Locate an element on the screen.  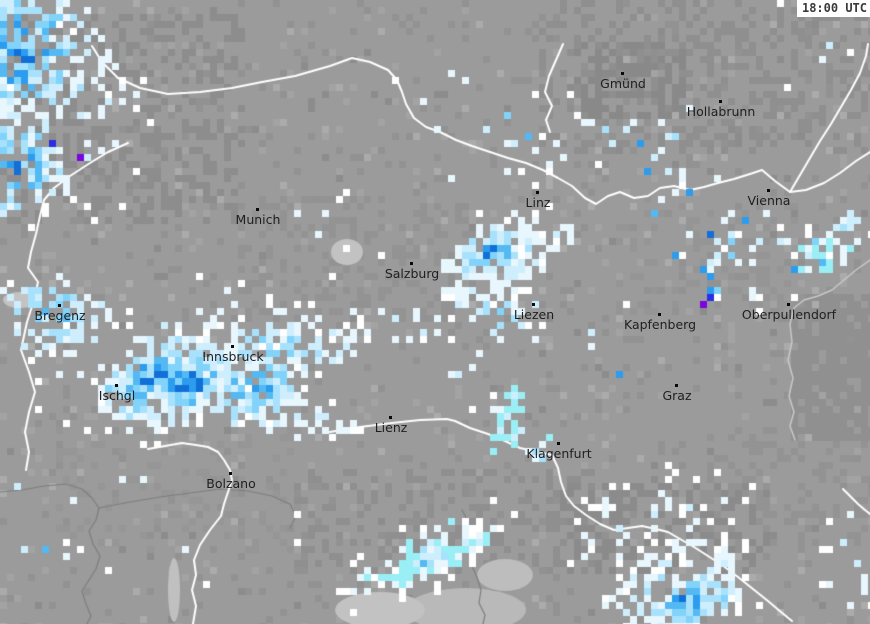
city-label: Liezen is located at coordinates (534, 314).